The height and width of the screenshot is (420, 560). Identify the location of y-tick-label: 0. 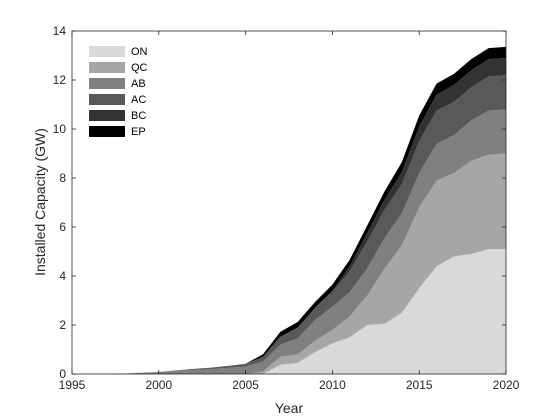
(62, 374).